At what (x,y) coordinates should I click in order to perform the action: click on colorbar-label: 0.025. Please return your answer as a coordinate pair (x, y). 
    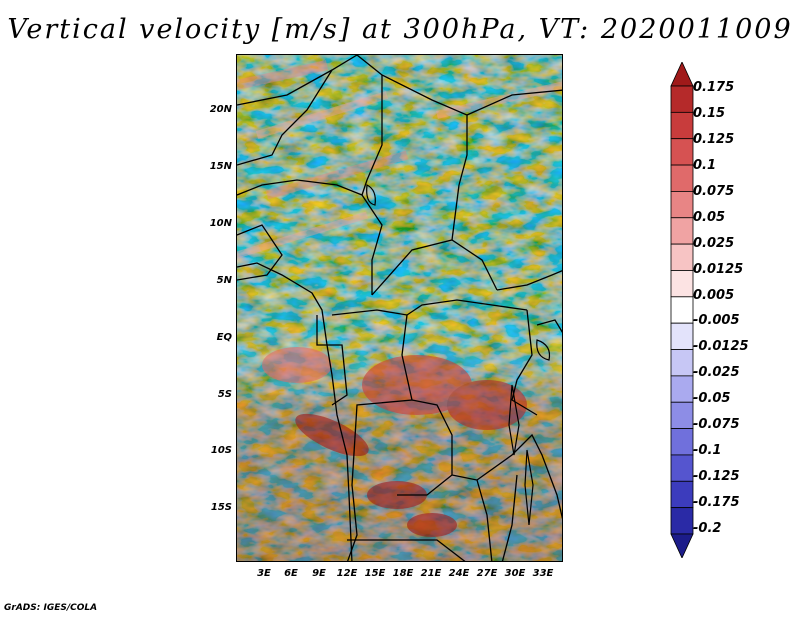
    Looking at the image, I should click on (714, 243).